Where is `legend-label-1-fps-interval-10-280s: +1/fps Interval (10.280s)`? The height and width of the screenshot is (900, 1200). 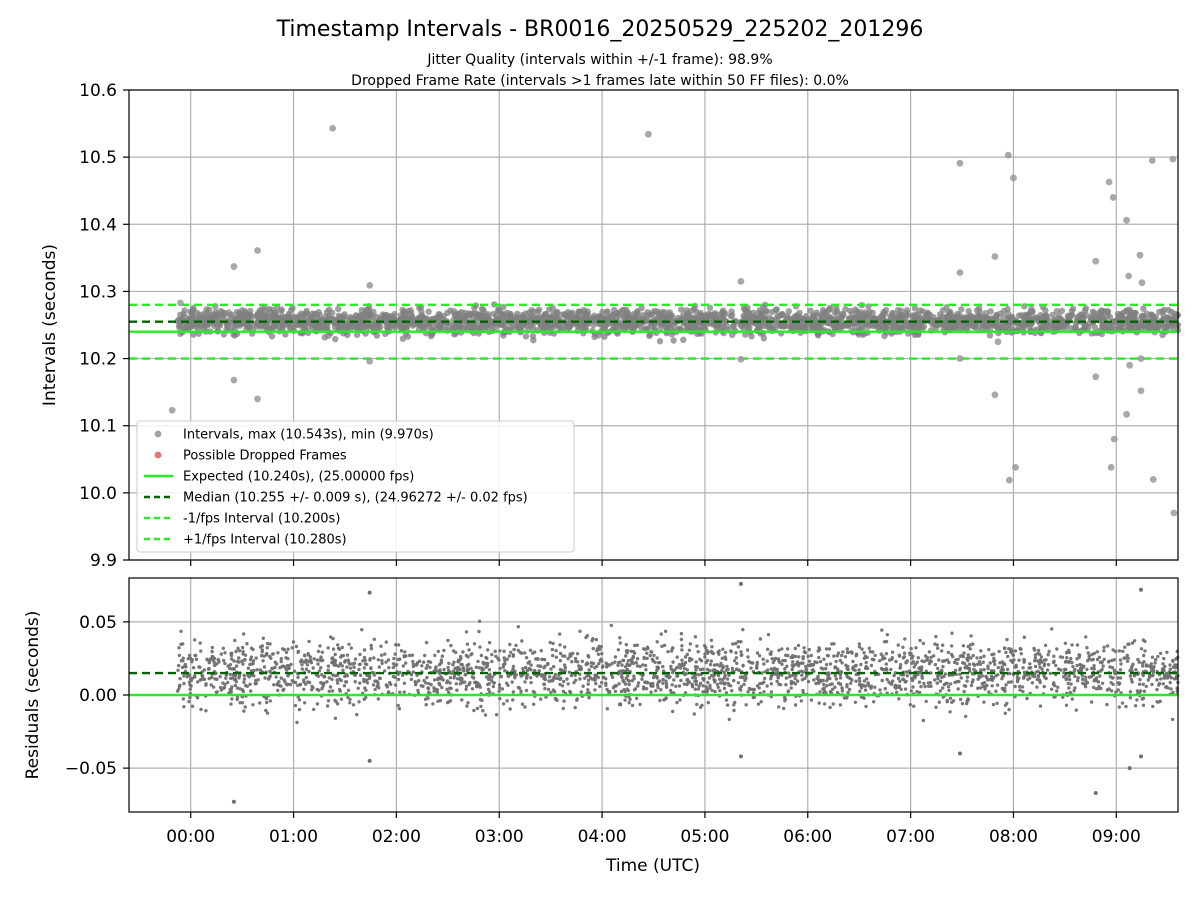
legend-label-1-fps-interval-10-280s: +1/fps Interval (10.280s) is located at coordinates (265, 540).